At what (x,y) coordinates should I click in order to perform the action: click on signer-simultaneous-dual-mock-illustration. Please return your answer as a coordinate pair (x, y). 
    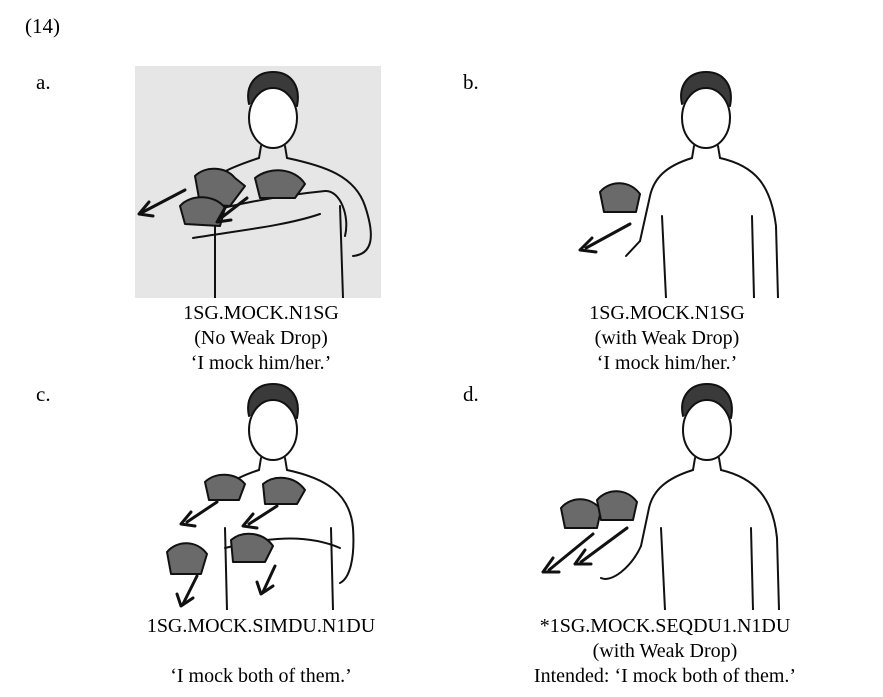
    Looking at the image, I should click on (258, 494).